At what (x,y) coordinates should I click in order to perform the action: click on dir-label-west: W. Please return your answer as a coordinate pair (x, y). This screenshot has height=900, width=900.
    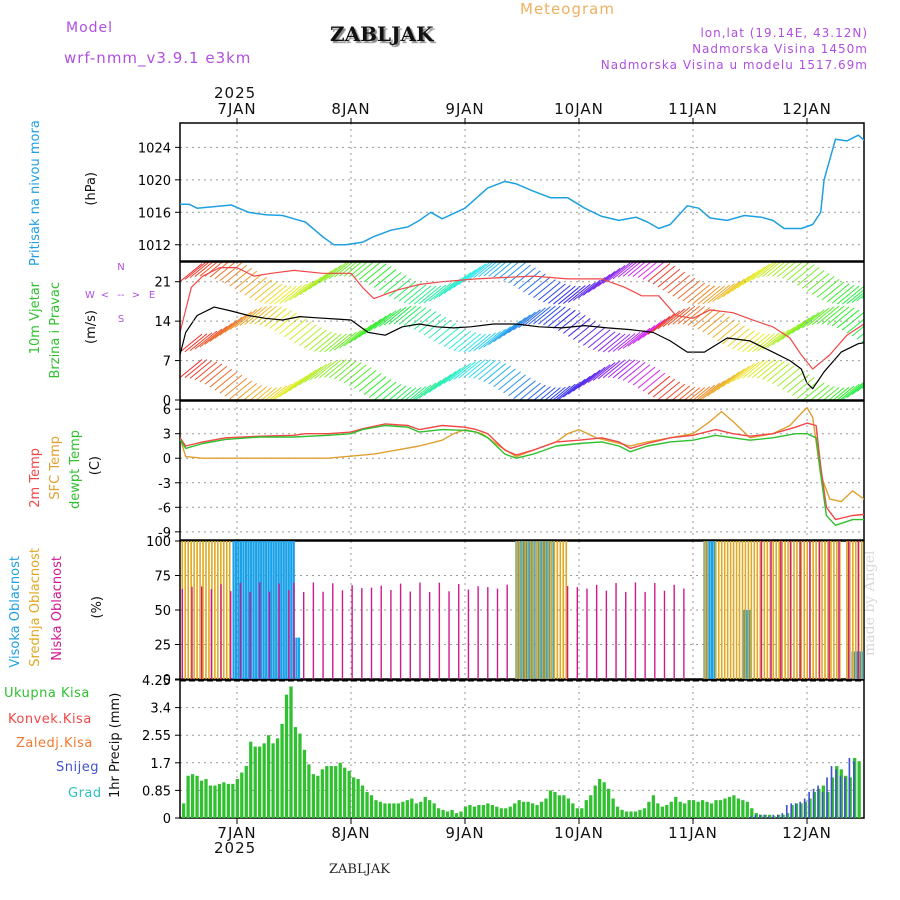
    Looking at the image, I should click on (90, 295).